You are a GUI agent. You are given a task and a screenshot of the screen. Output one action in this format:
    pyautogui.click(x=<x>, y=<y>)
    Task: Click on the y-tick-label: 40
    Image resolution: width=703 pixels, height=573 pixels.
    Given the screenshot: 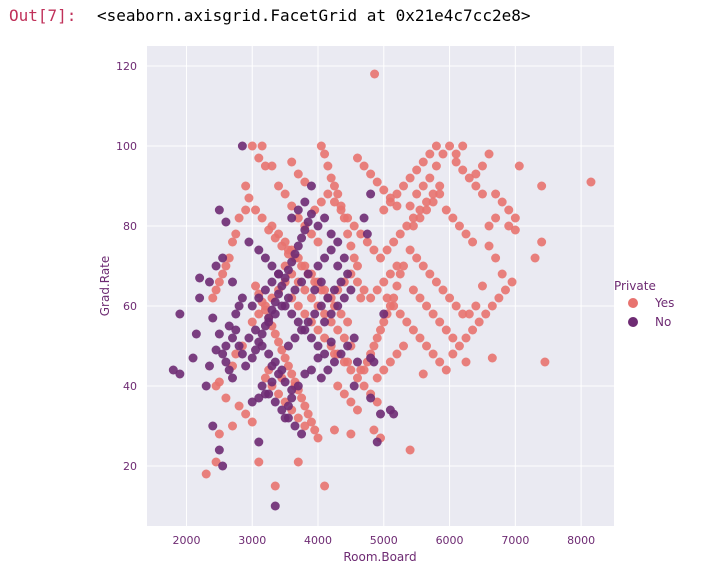 What is the action you would take?
    pyautogui.click(x=130, y=386)
    